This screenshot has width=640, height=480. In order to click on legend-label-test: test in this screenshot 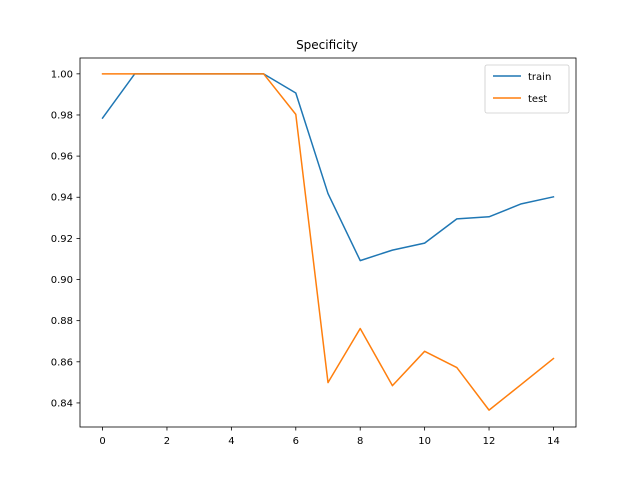, I will do `click(537, 99)`.